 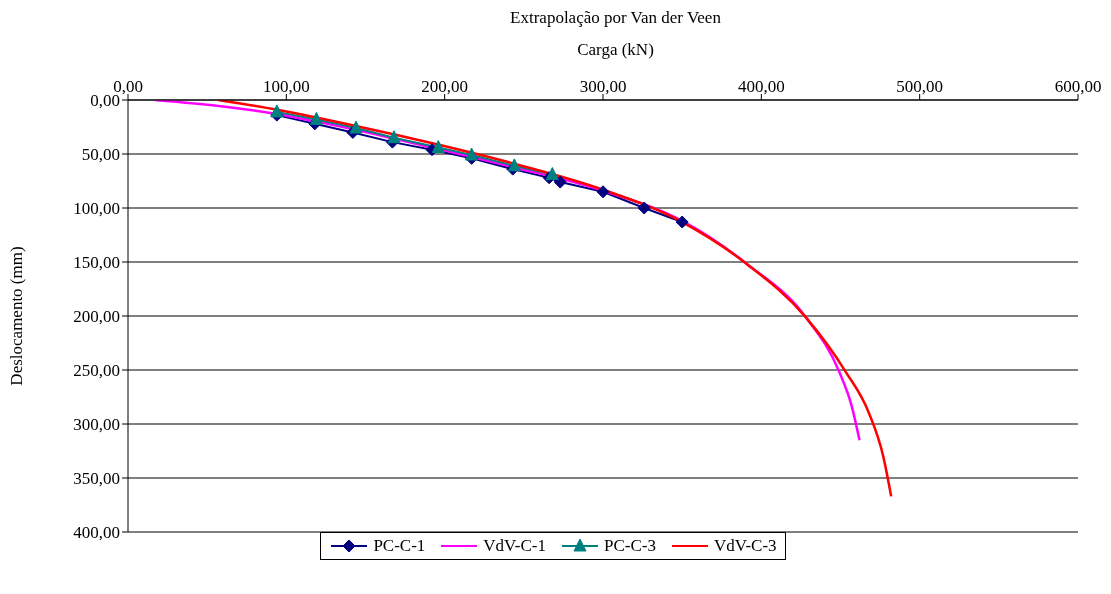 I want to click on x-tick-label: 500,00, so click(x=920, y=86).